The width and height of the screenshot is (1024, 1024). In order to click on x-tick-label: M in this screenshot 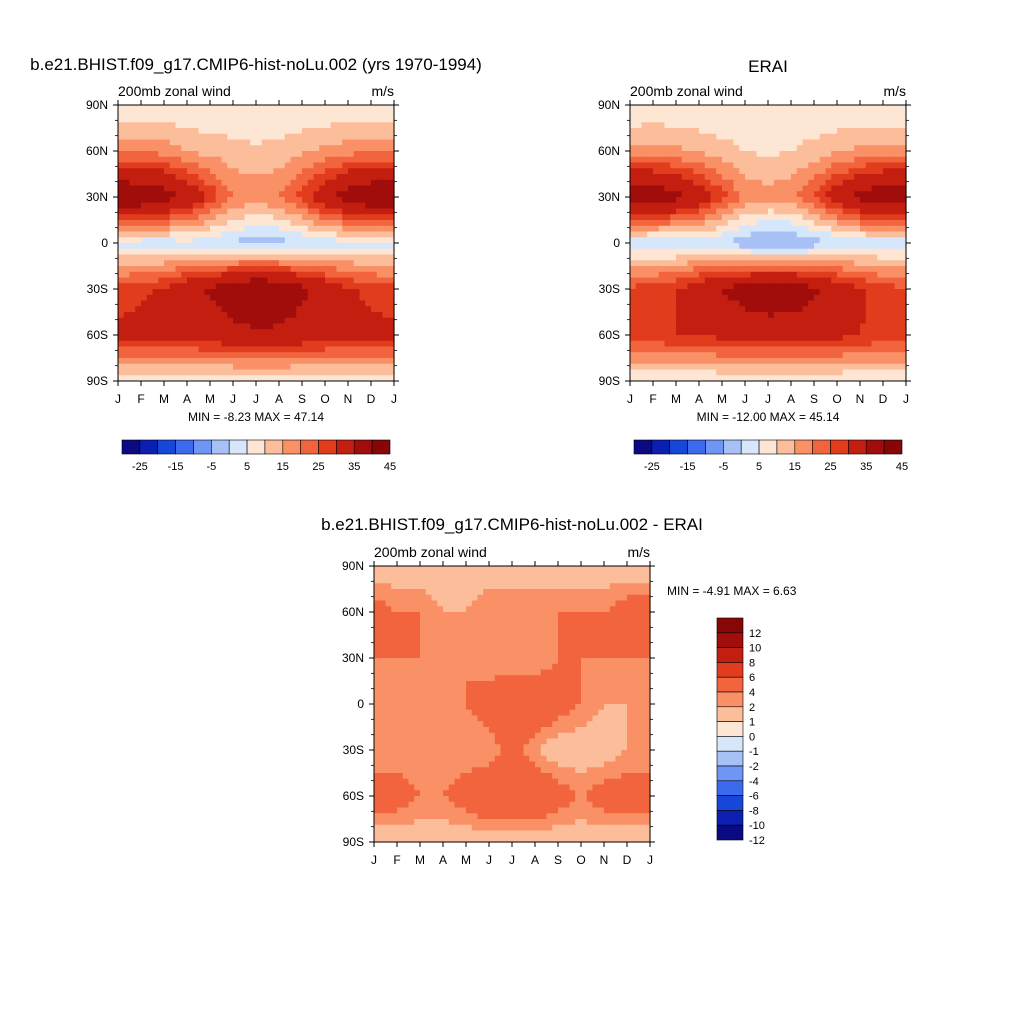, I will do `click(210, 399)`.